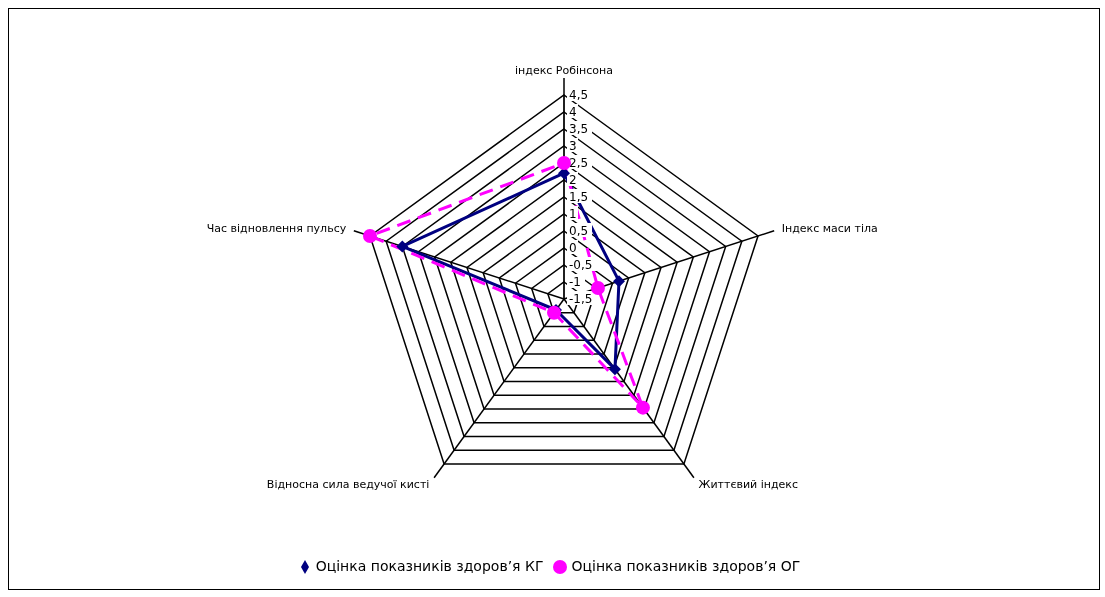 Image resolution: width=1105 pixels, height=597 pixels. What do you see at coordinates (575, 282) in the screenshot?
I see `y-tick-label: -1` at bounding box center [575, 282].